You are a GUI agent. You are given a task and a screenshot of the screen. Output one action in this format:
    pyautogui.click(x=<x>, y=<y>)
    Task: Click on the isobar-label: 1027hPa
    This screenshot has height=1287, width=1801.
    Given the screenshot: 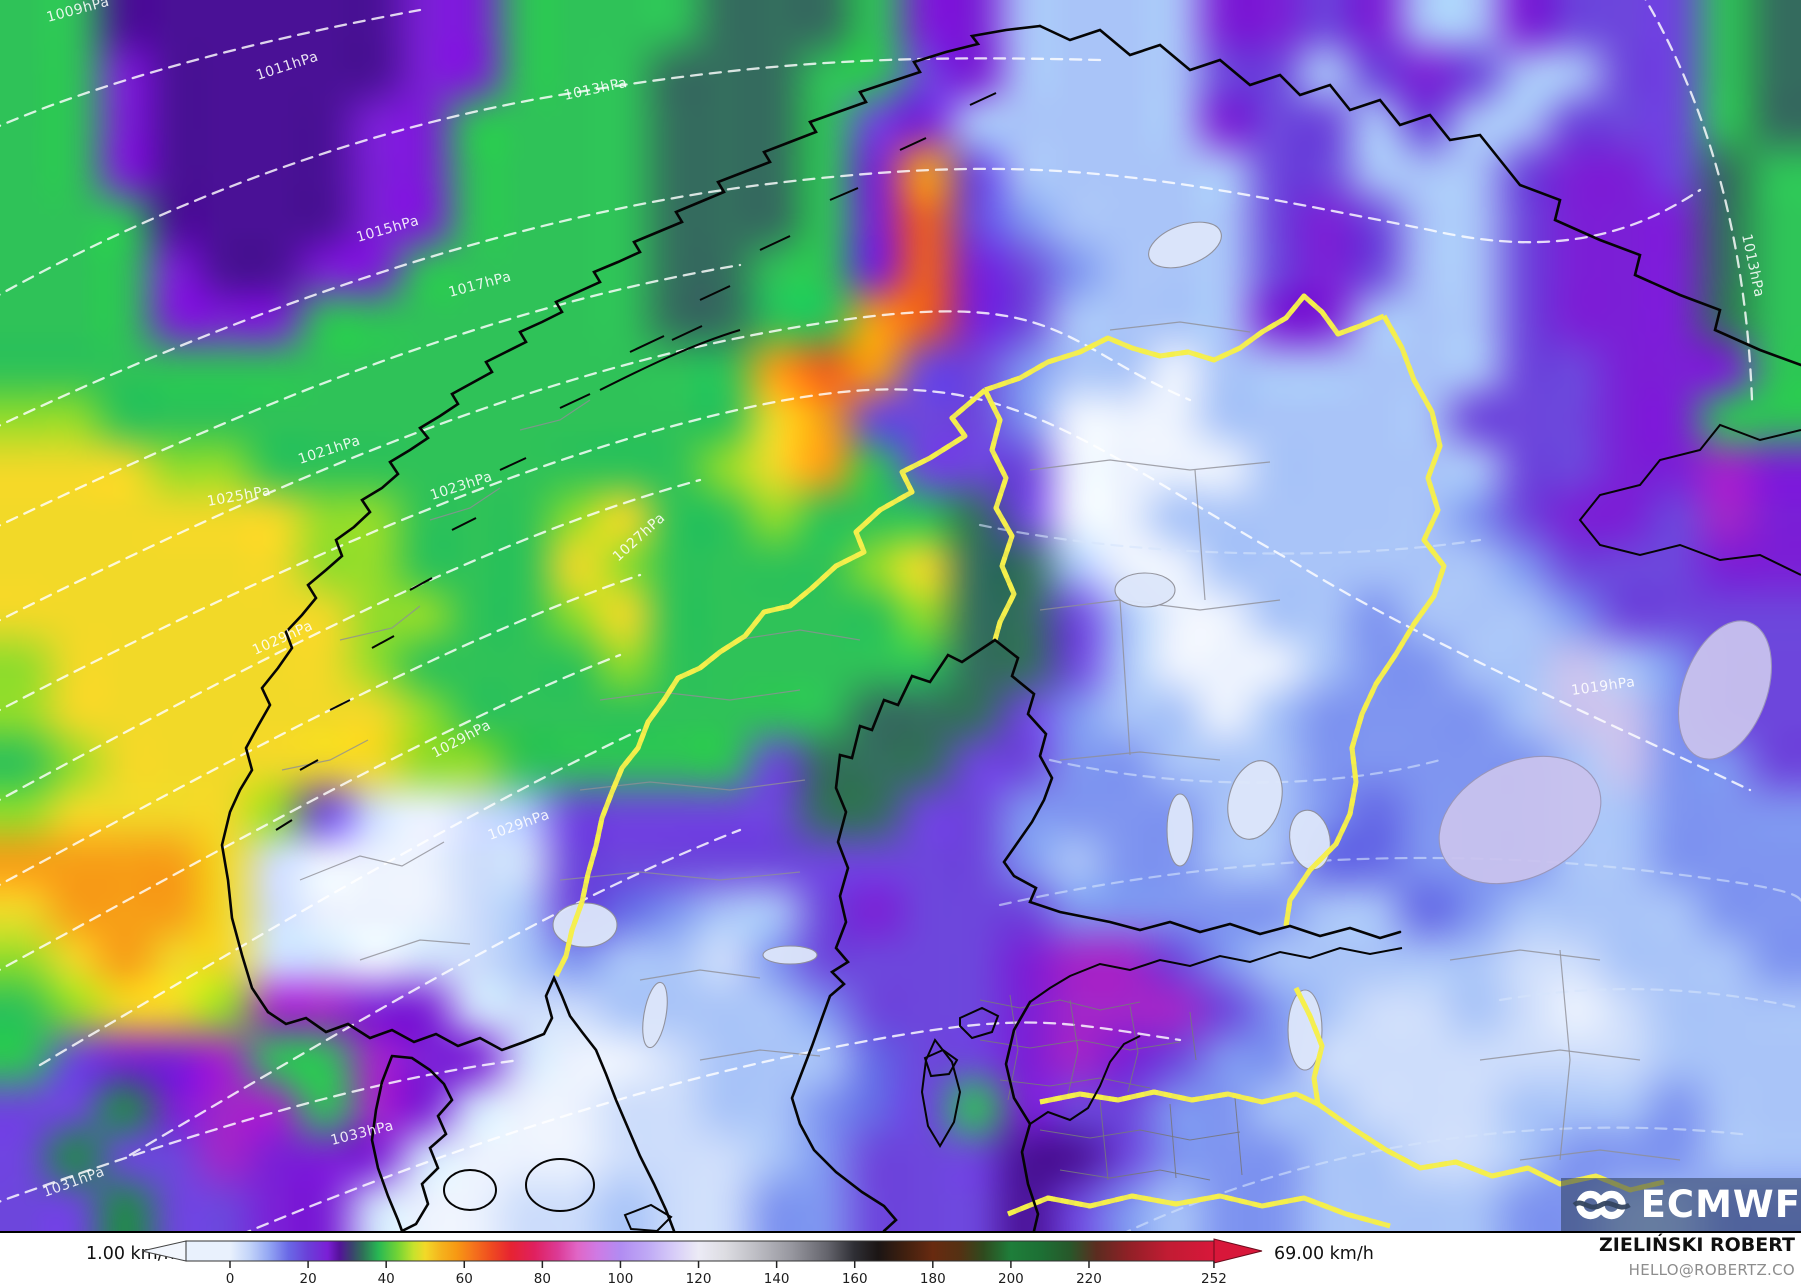 What is the action you would take?
    pyautogui.click(x=639, y=537)
    